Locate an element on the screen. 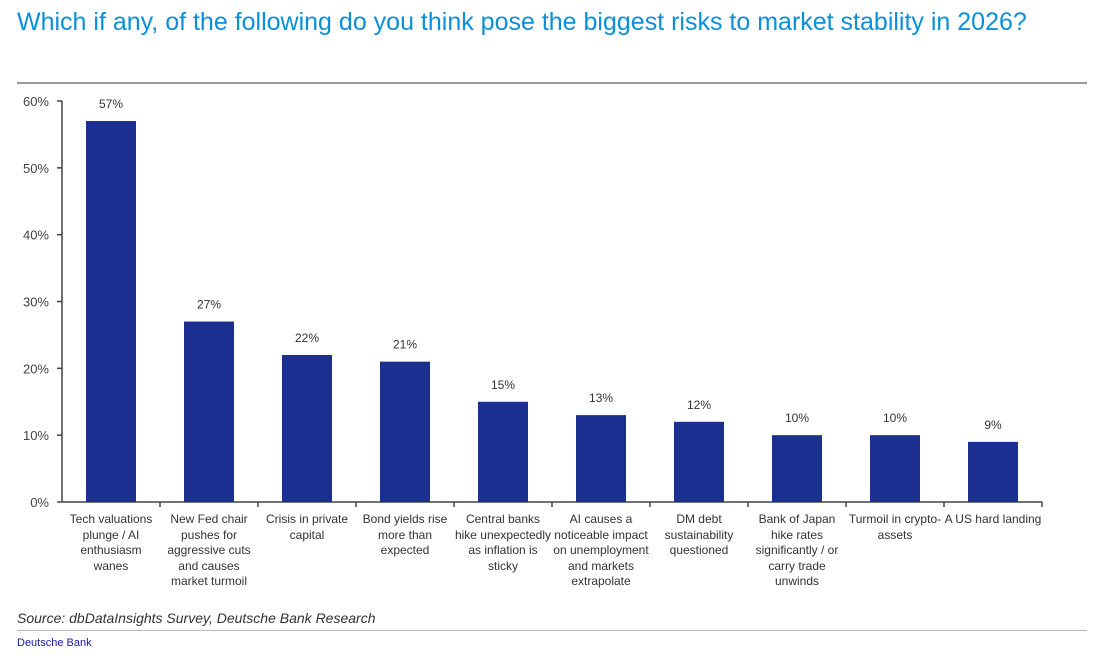  x-tick-label: Crisis in private capital is located at coordinates (307, 527).